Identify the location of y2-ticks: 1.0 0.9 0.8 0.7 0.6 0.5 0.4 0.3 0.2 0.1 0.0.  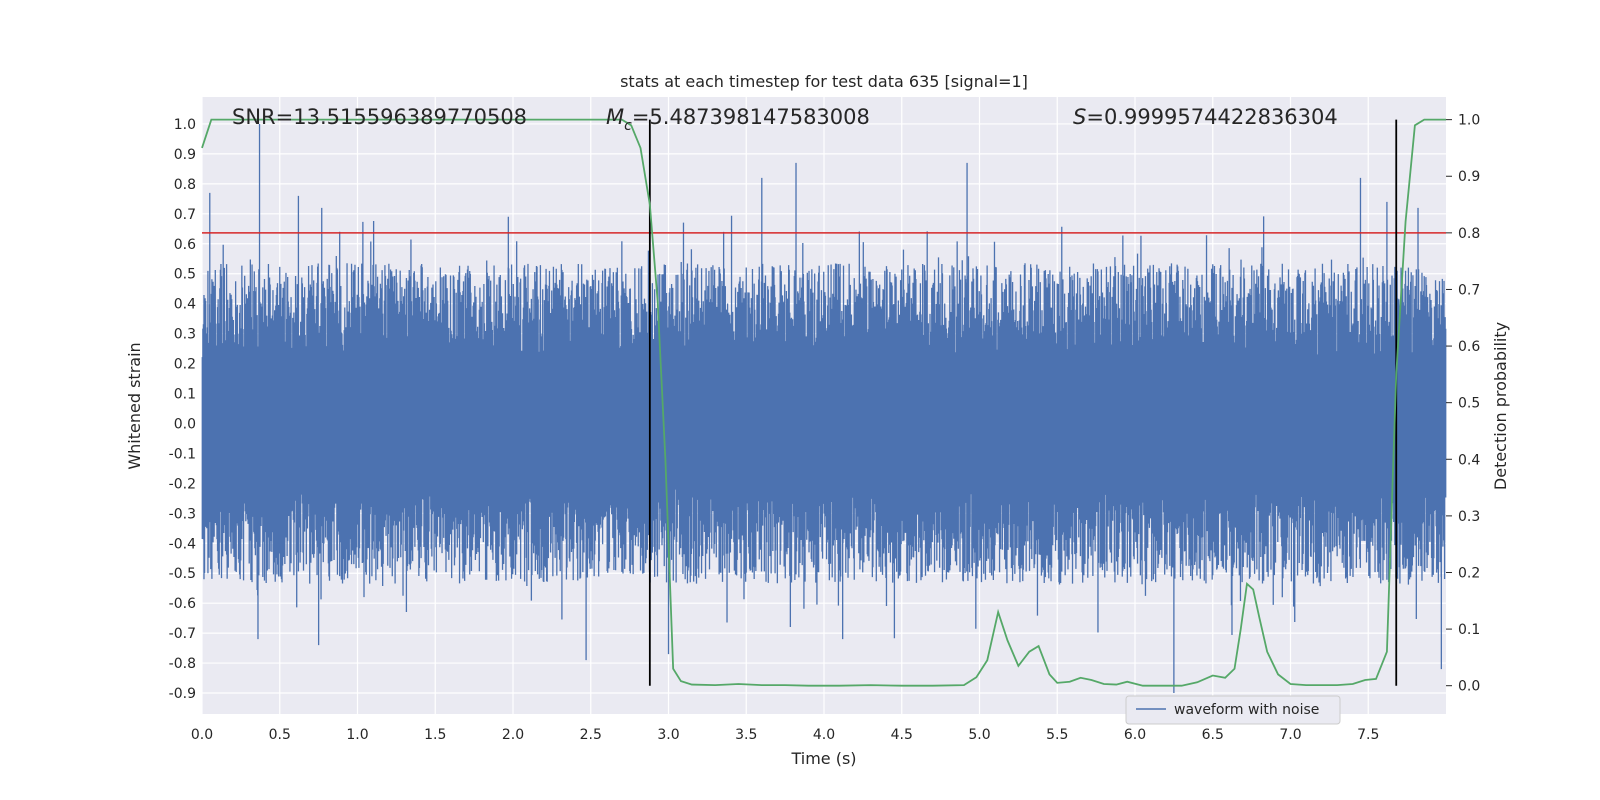
(1463, 404).